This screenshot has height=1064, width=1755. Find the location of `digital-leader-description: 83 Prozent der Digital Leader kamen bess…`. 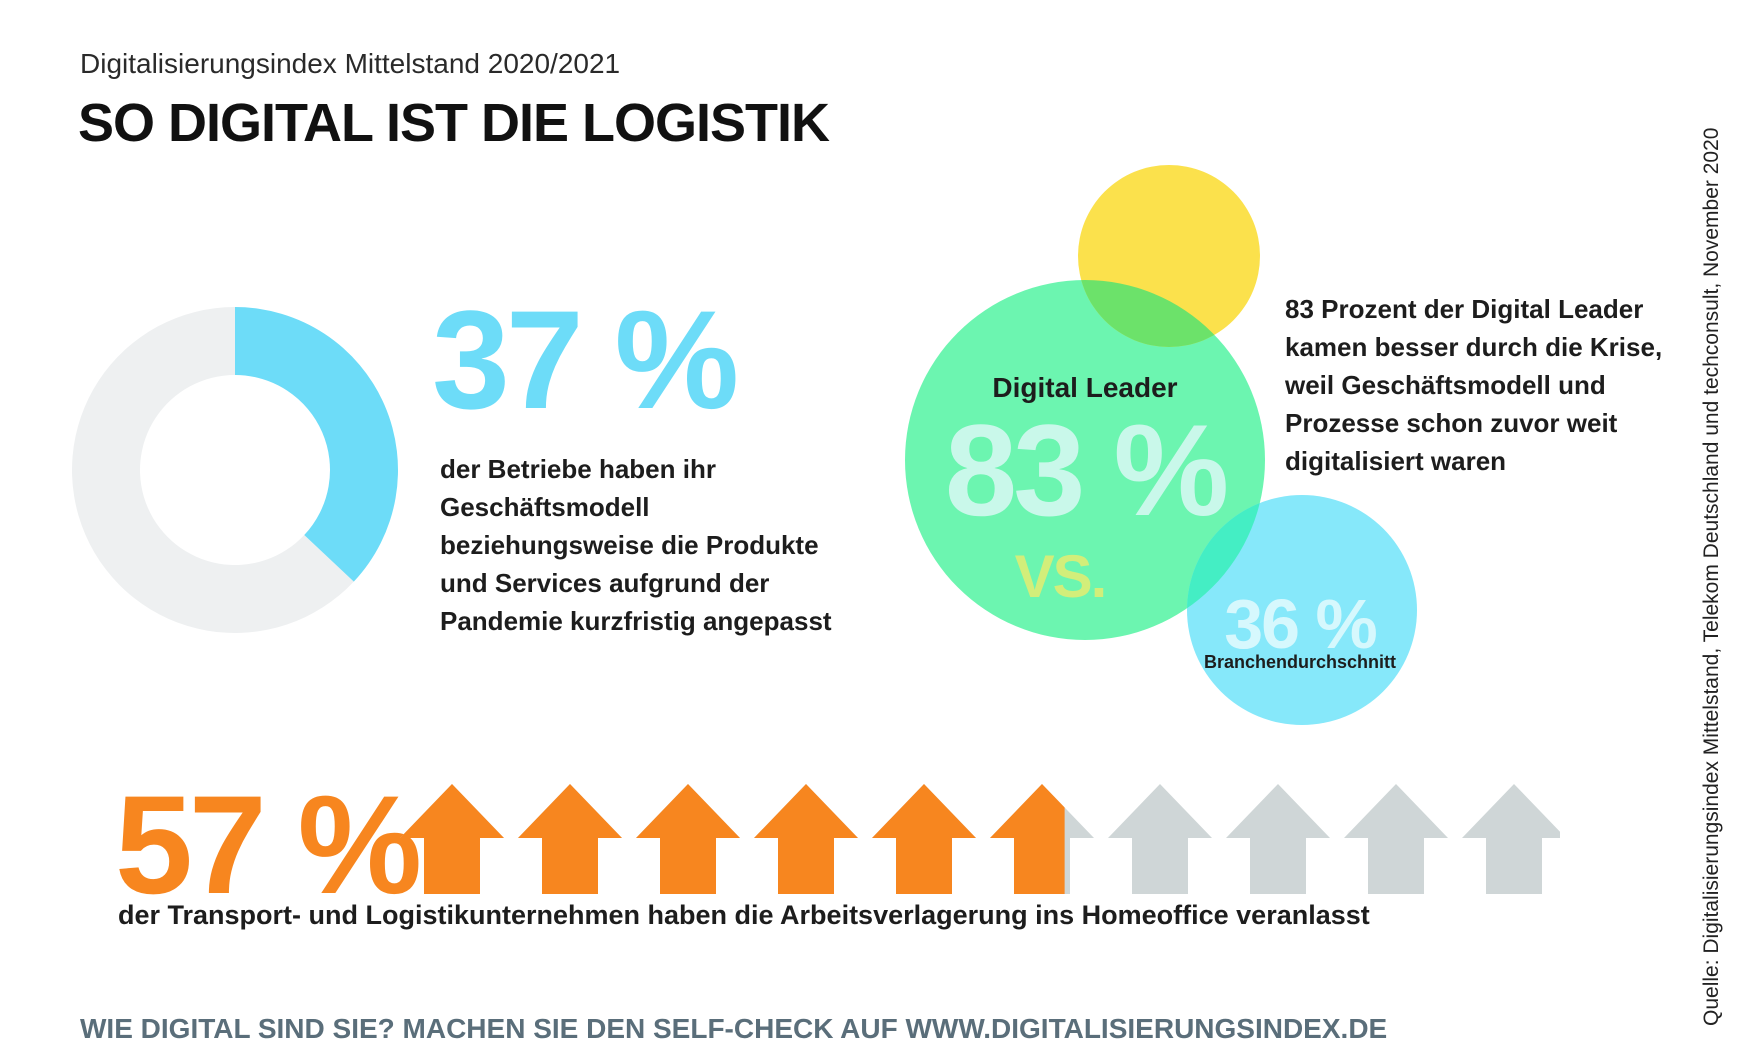

digital-leader-description: 83 Prozent der Digital Leader kamen bess… is located at coordinates (1474, 385).